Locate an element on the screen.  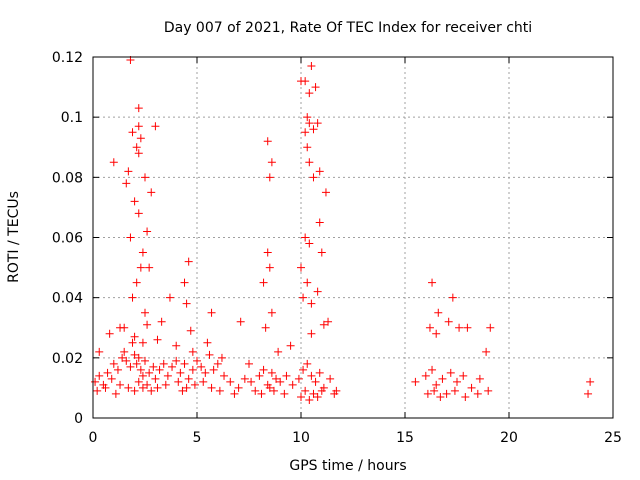
x-tick-labels: 0 5 10 15 20 25 is located at coordinates (355, 438).